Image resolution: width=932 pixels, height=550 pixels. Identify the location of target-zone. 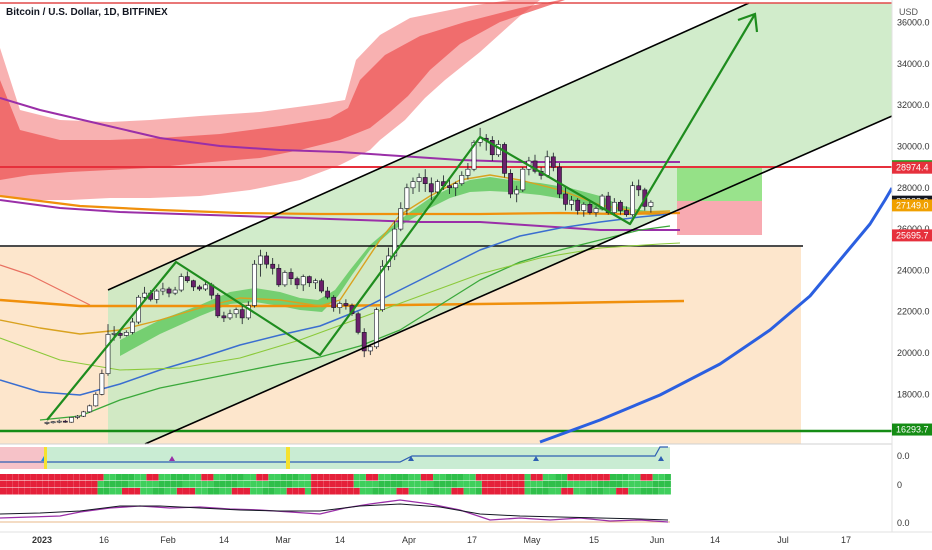
(719, 184).